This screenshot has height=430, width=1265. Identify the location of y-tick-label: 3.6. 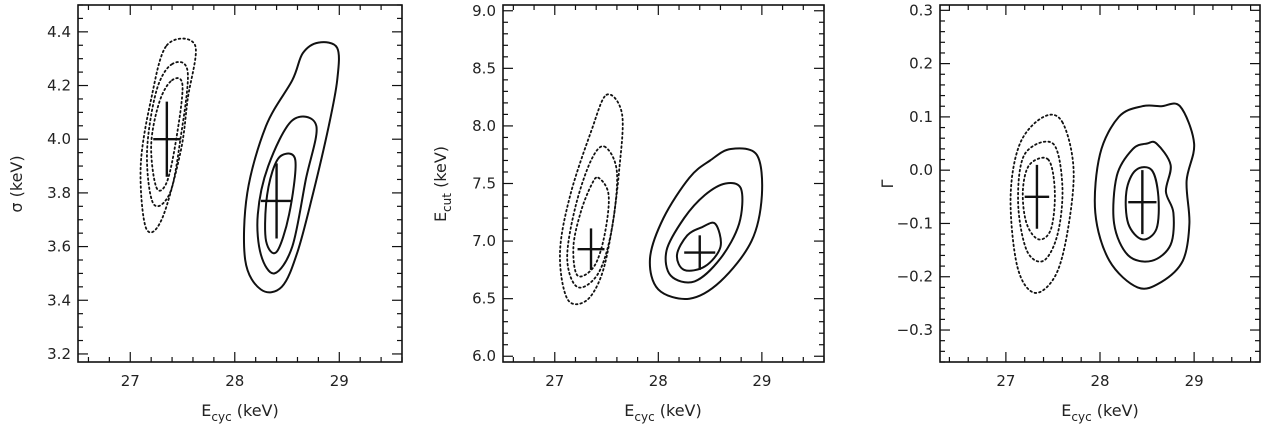
(59, 247).